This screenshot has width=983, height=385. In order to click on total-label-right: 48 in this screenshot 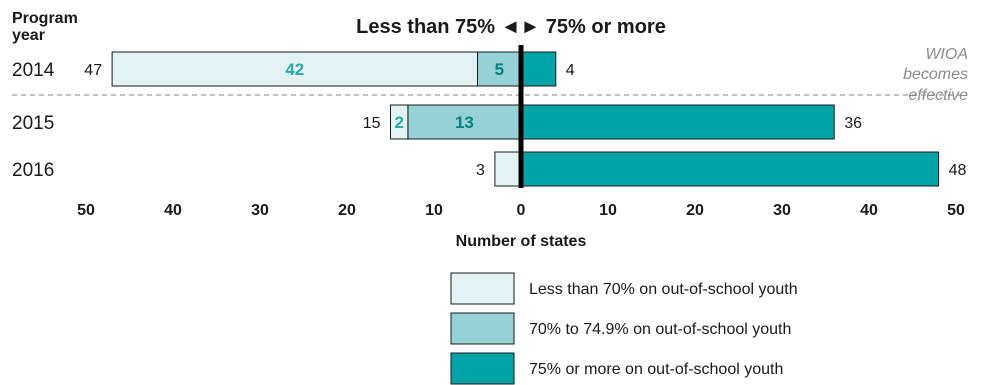, I will do `click(958, 170)`.